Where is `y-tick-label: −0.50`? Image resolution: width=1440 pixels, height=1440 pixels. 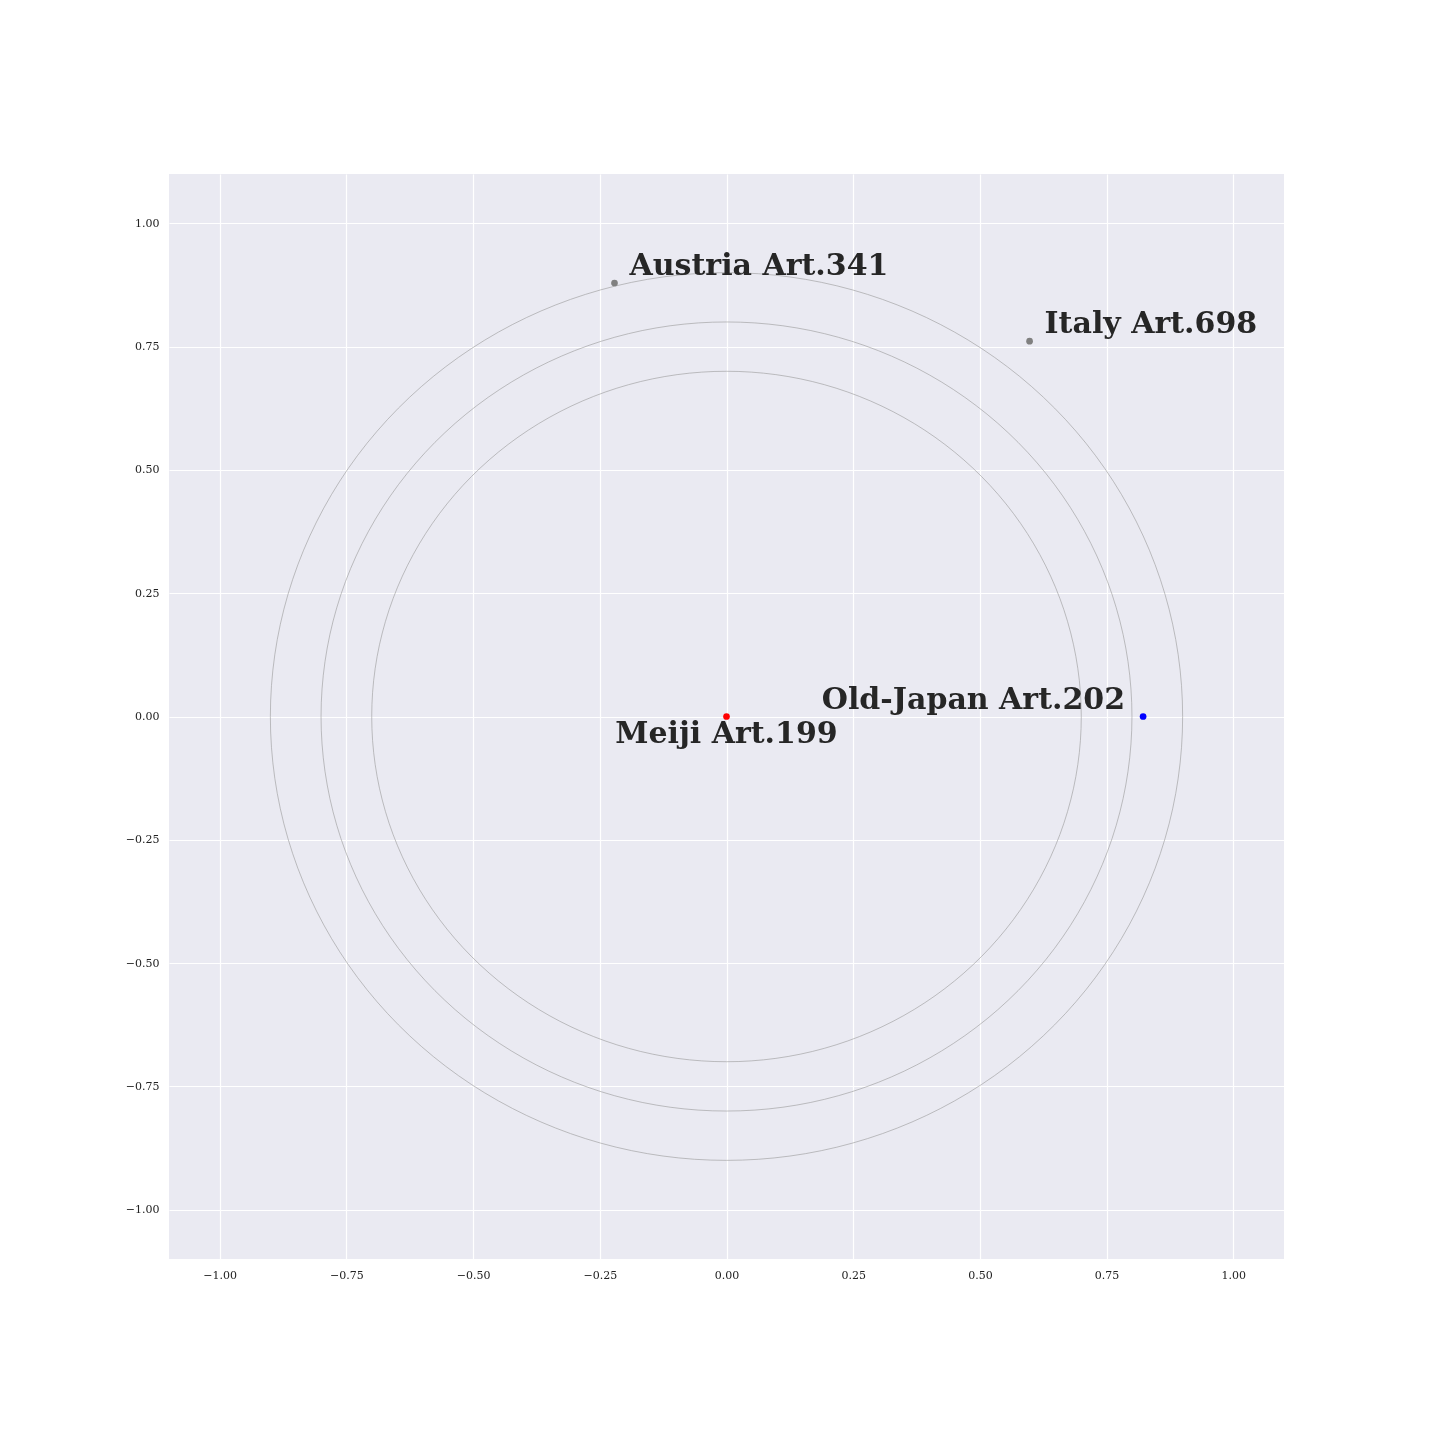 y-tick-label: −0.50 is located at coordinates (142, 963).